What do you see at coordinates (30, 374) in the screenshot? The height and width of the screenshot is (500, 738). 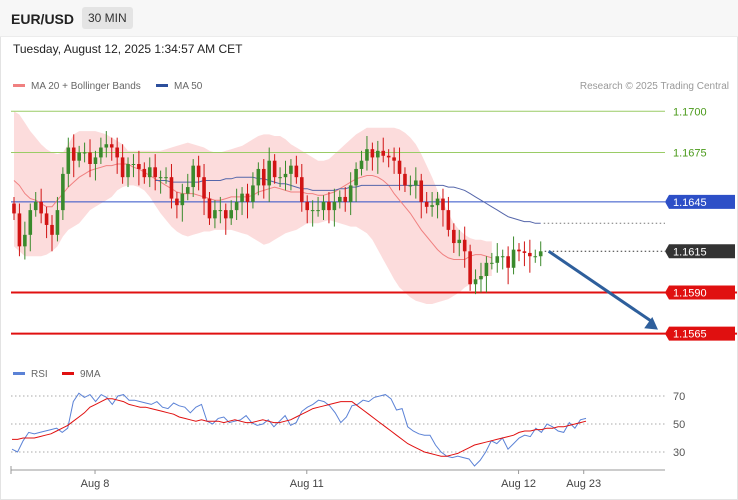 I see `legend-rsi: RSI` at bounding box center [30, 374].